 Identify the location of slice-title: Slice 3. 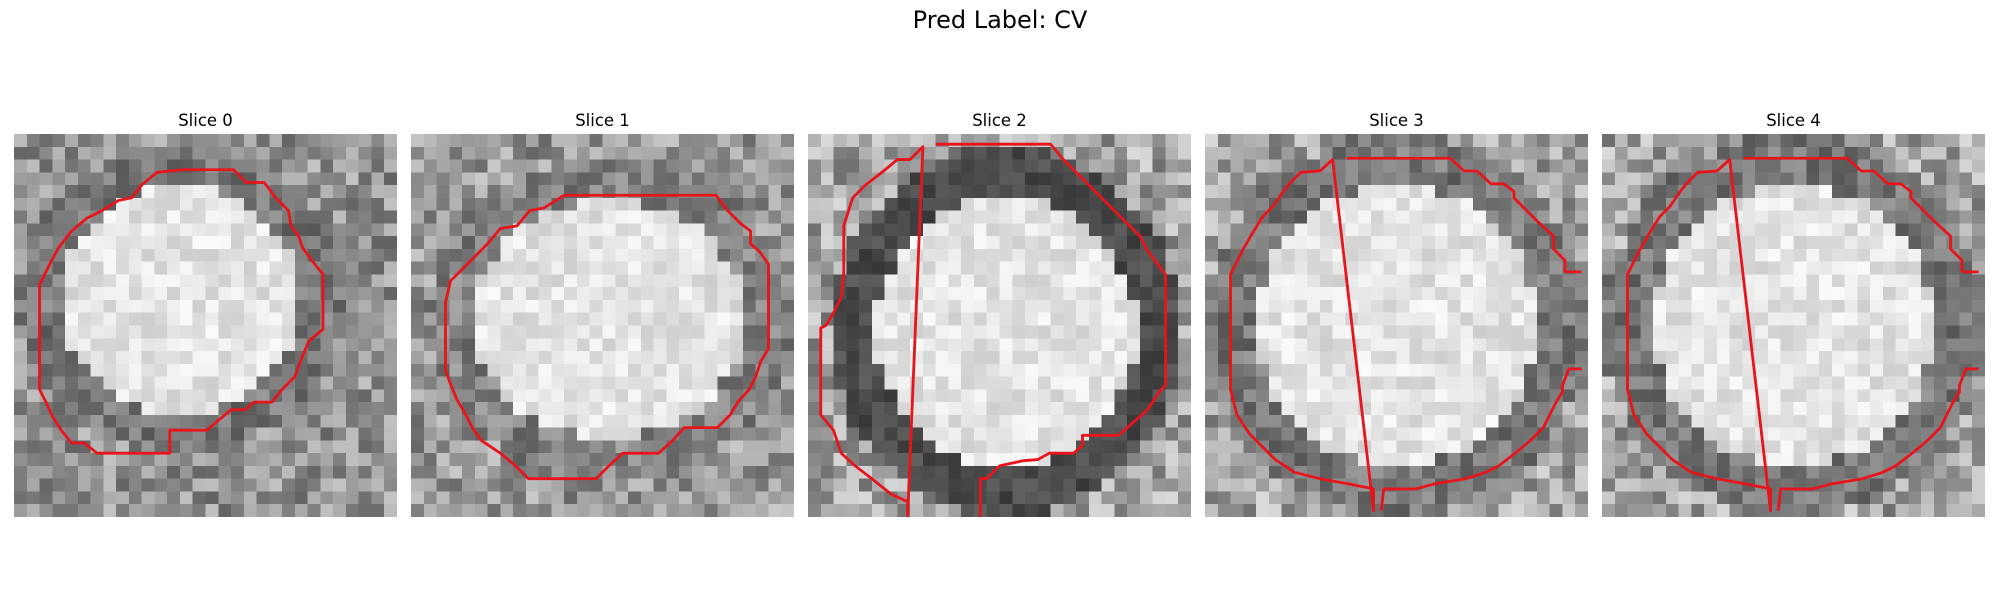
(1396, 120).